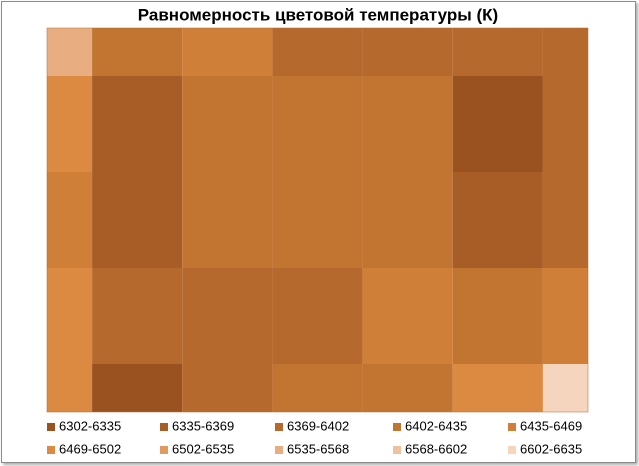  I want to click on legend-label: 6302-6335, so click(90, 425).